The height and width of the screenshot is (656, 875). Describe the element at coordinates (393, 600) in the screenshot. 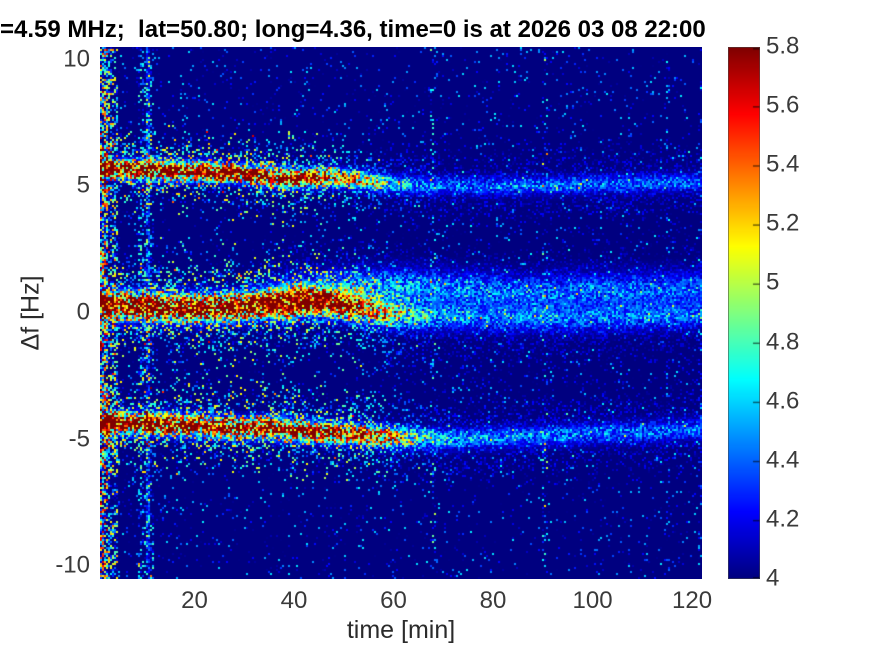

I see `x-tick-label: 60` at that location.